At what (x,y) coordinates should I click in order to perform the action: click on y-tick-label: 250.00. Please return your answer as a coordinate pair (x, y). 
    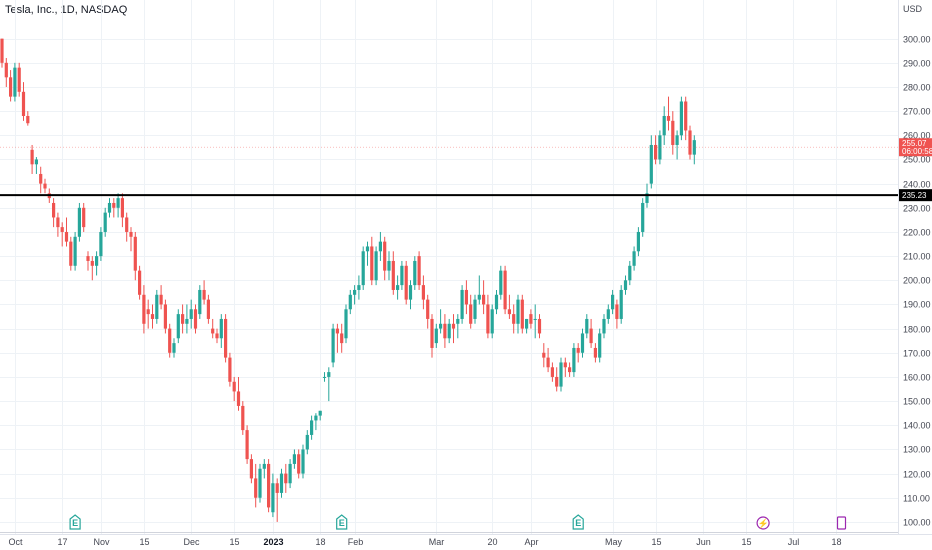
    Looking at the image, I should click on (917, 160).